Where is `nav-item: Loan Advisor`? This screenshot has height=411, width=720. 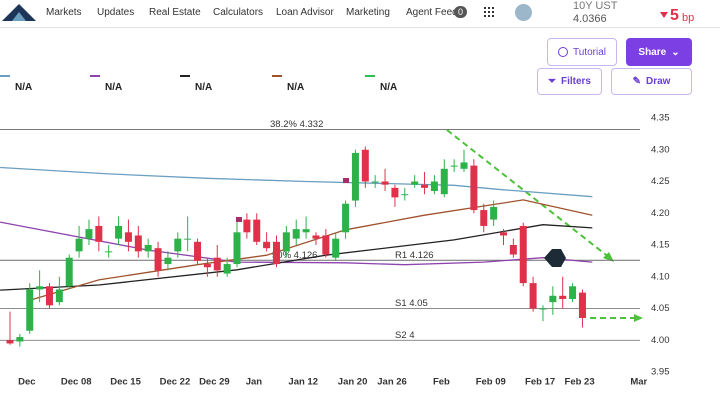
nav-item: Loan Advisor is located at coordinates (305, 12).